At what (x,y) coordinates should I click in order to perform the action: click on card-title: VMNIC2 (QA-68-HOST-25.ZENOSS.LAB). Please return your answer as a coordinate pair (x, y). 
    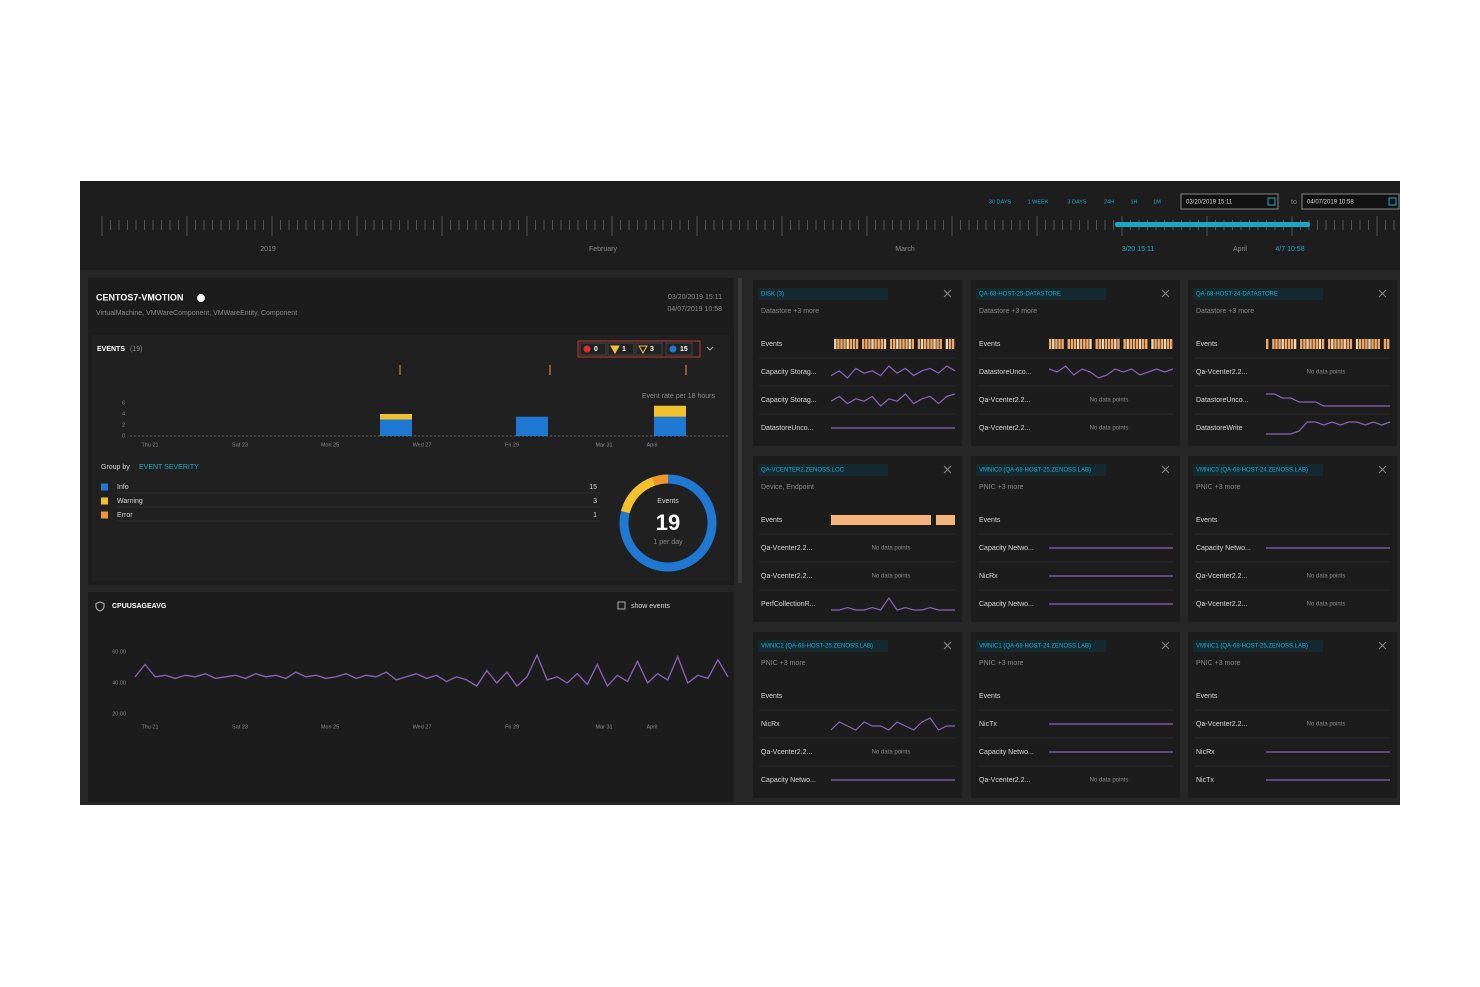
    Looking at the image, I should click on (817, 647).